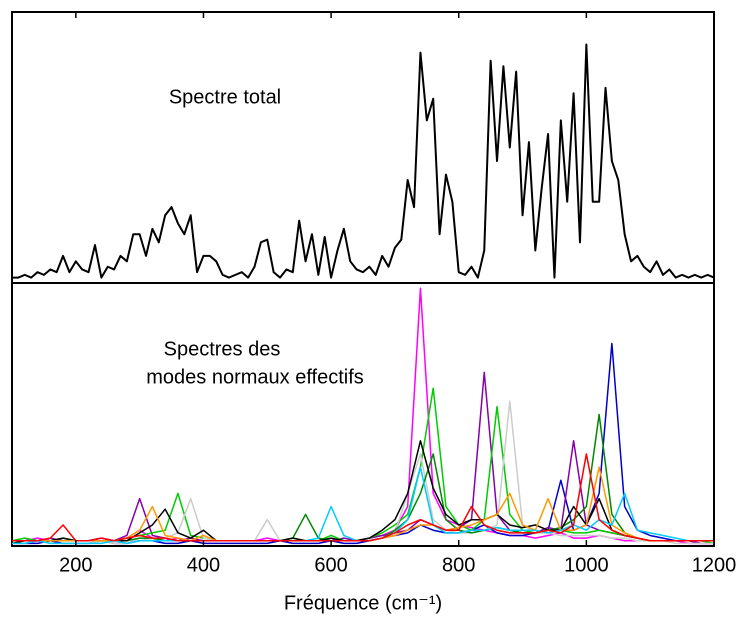 This screenshot has height=619, width=750. What do you see at coordinates (330, 565) in the screenshot?
I see `x-tick-label: 600` at bounding box center [330, 565].